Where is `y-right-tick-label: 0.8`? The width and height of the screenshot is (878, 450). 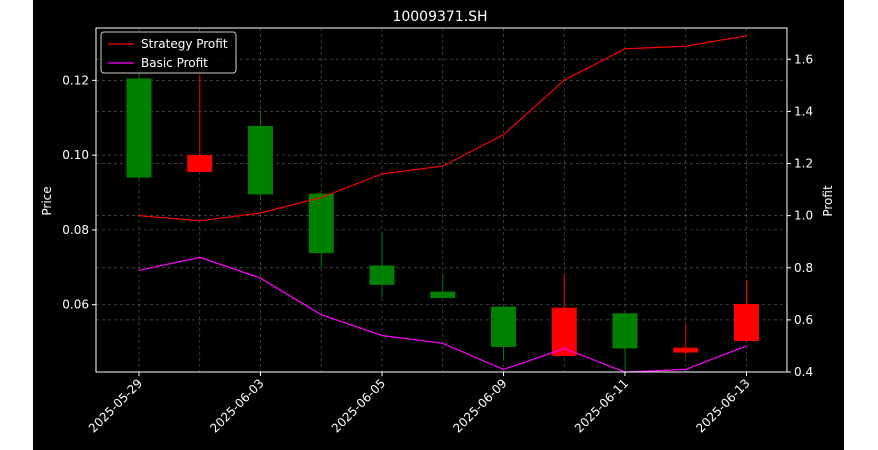 y-right-tick-label: 0.8 is located at coordinates (803, 268).